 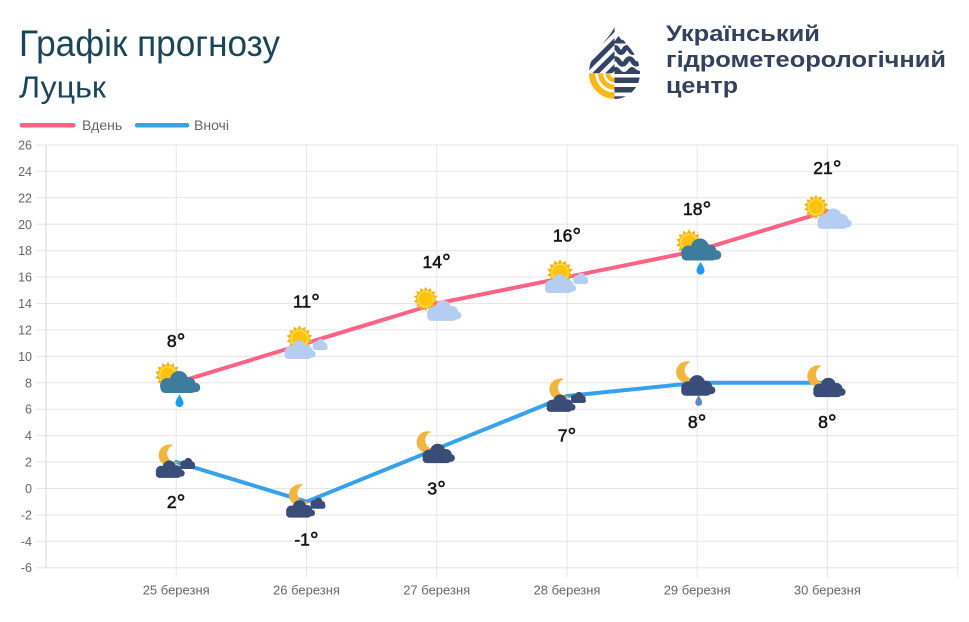 What do you see at coordinates (25, 146) in the screenshot?
I see `svg-text: 26` at bounding box center [25, 146].